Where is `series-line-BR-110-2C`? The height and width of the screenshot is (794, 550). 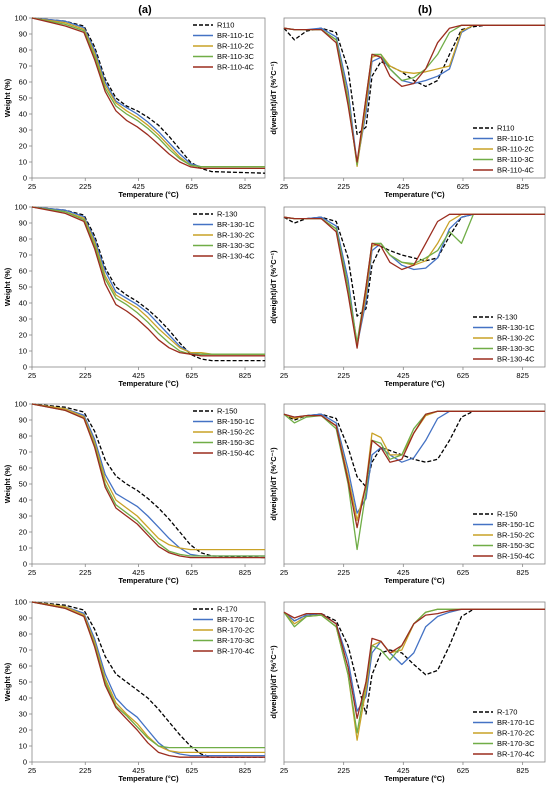 series-line-BR-110-2C is located at coordinates (148, 92).